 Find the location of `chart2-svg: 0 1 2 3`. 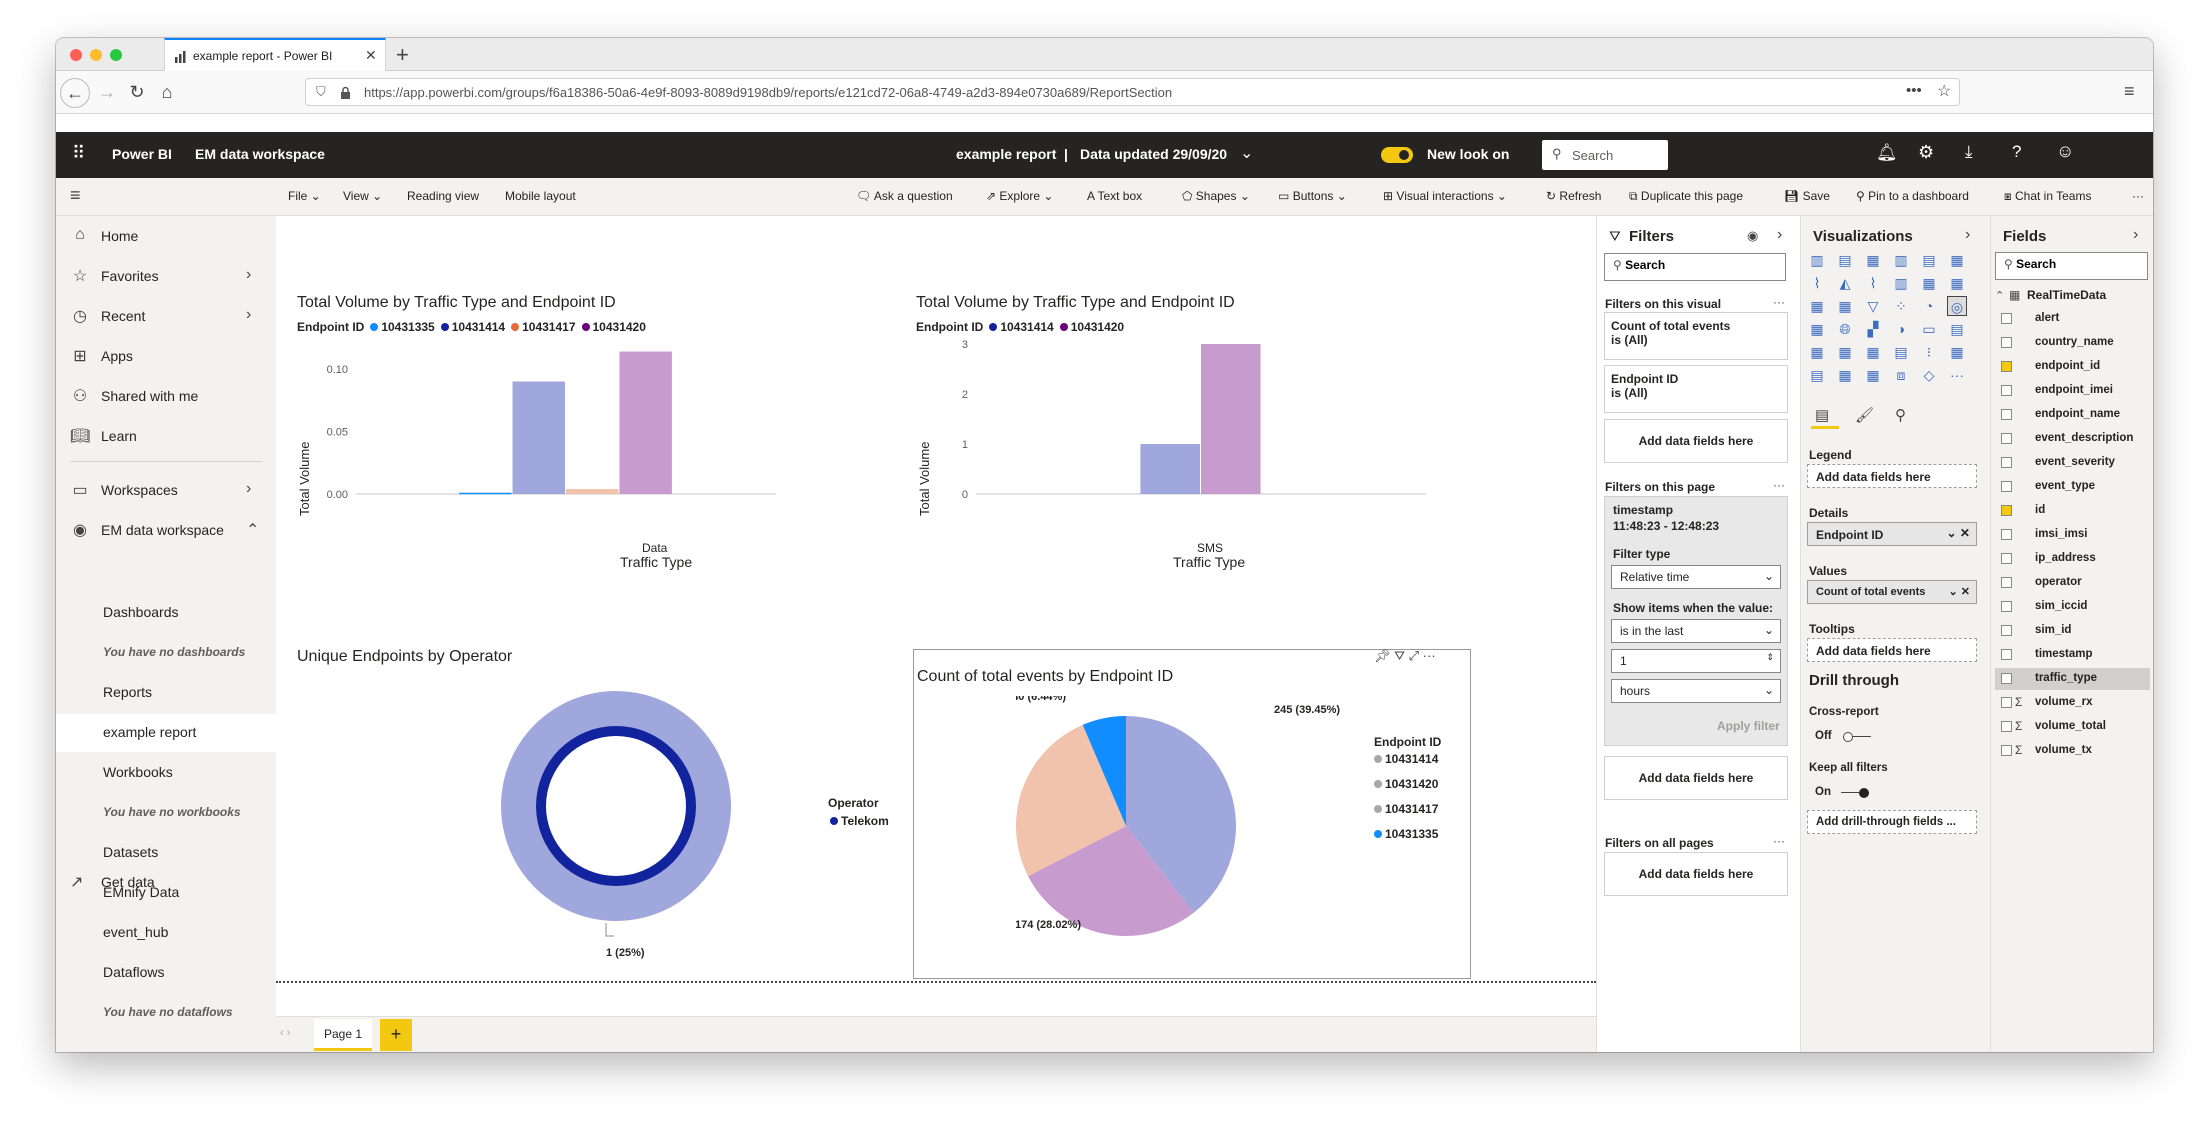

chart2-svg: 0 1 2 3 is located at coordinates (1216, 434).